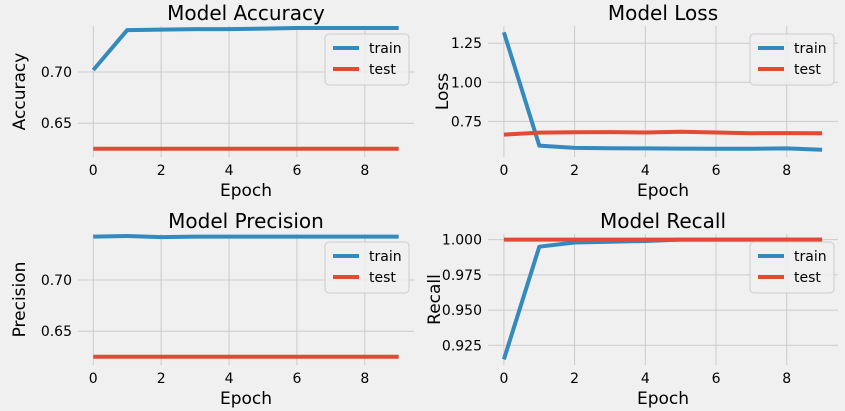  Describe the element at coordinates (466, 83) in the screenshot. I see `y-tick-label: 1.00` at that location.